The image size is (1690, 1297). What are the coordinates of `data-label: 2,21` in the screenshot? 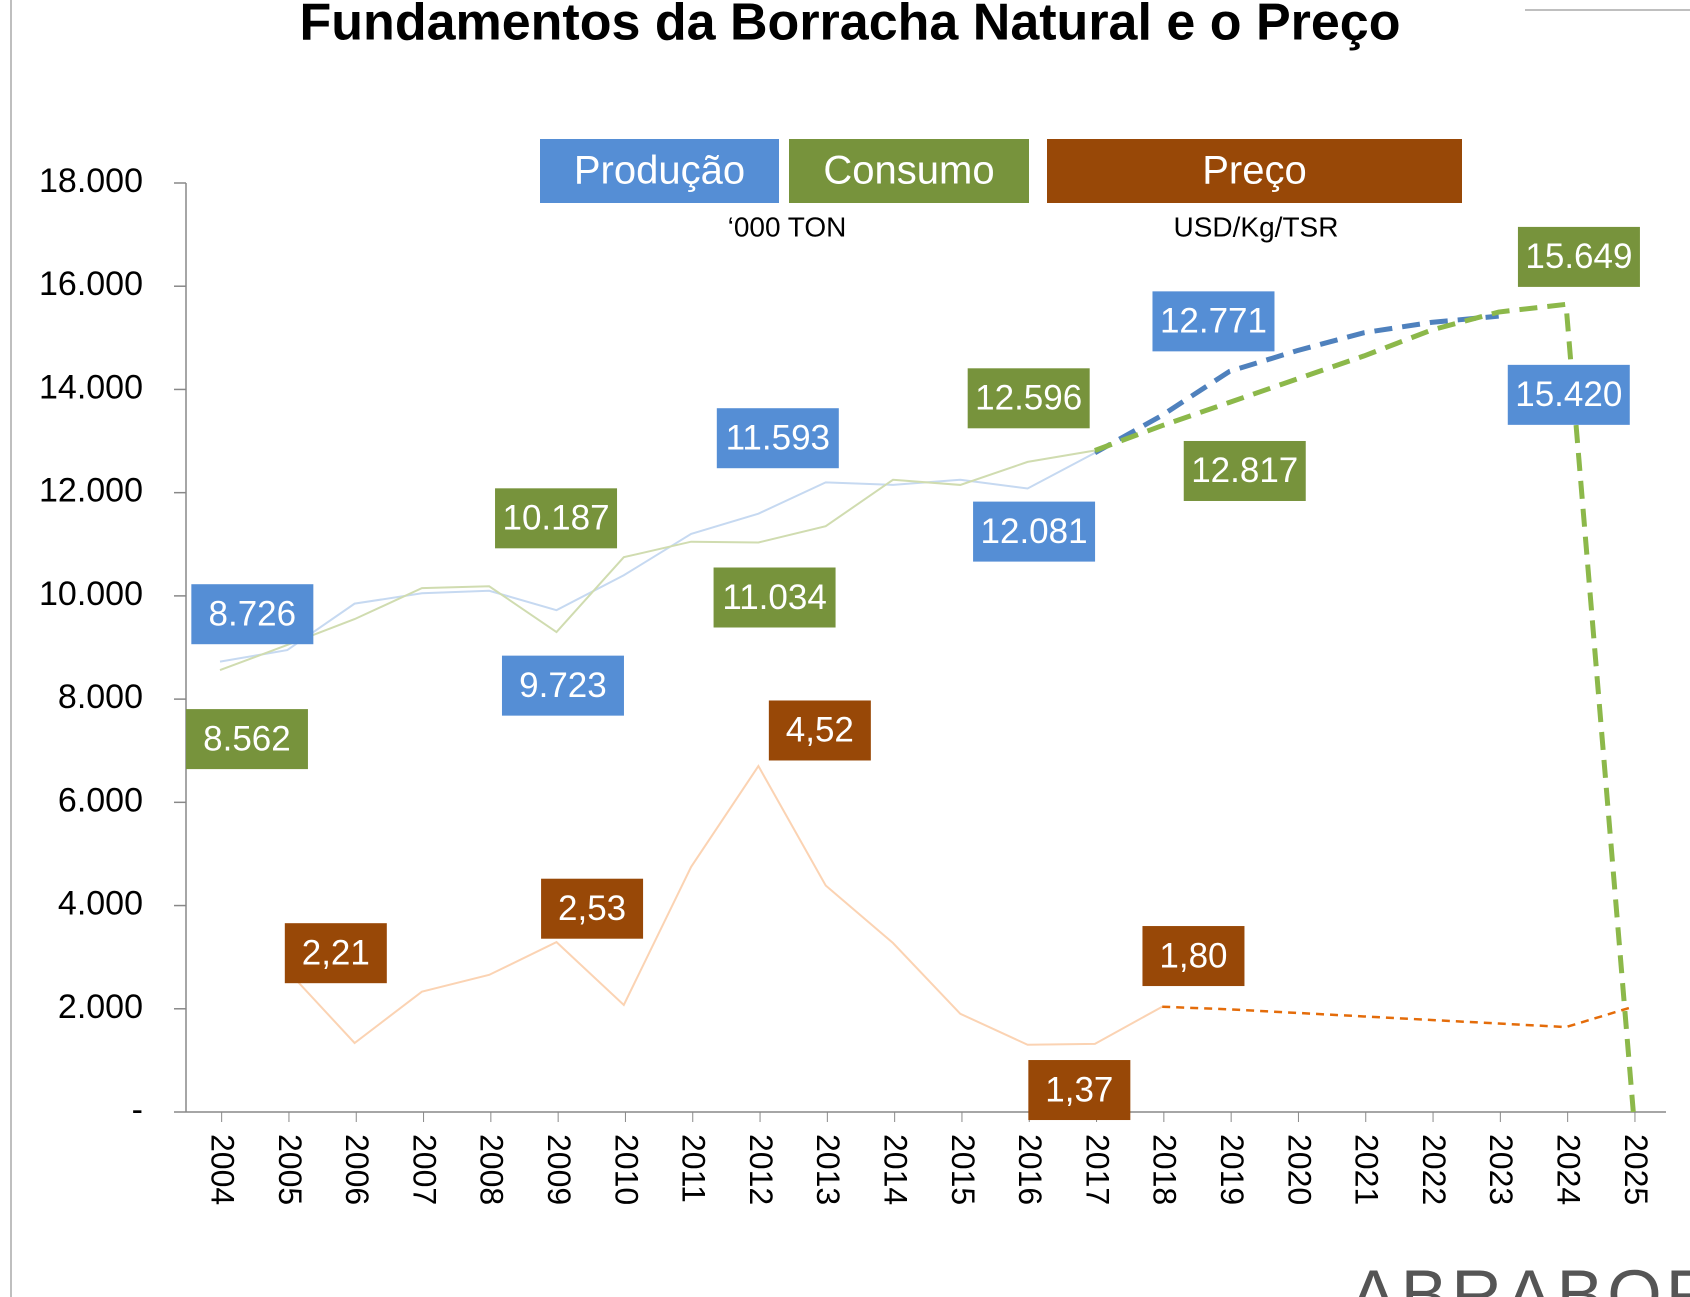 It's located at (336, 952).